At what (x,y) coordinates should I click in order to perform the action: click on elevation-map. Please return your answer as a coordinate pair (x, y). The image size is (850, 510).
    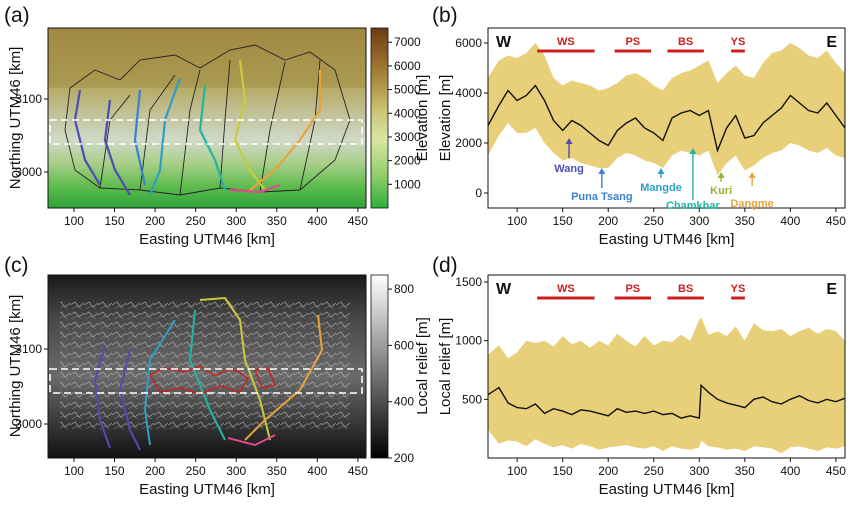
    Looking at the image, I should click on (207, 118).